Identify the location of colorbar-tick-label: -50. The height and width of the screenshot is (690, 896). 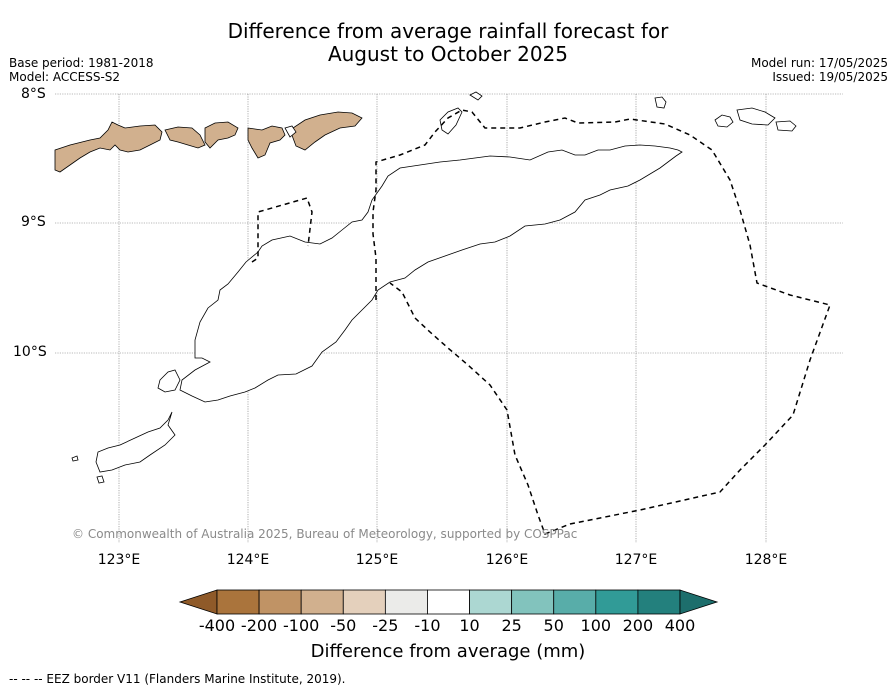
(343, 625).